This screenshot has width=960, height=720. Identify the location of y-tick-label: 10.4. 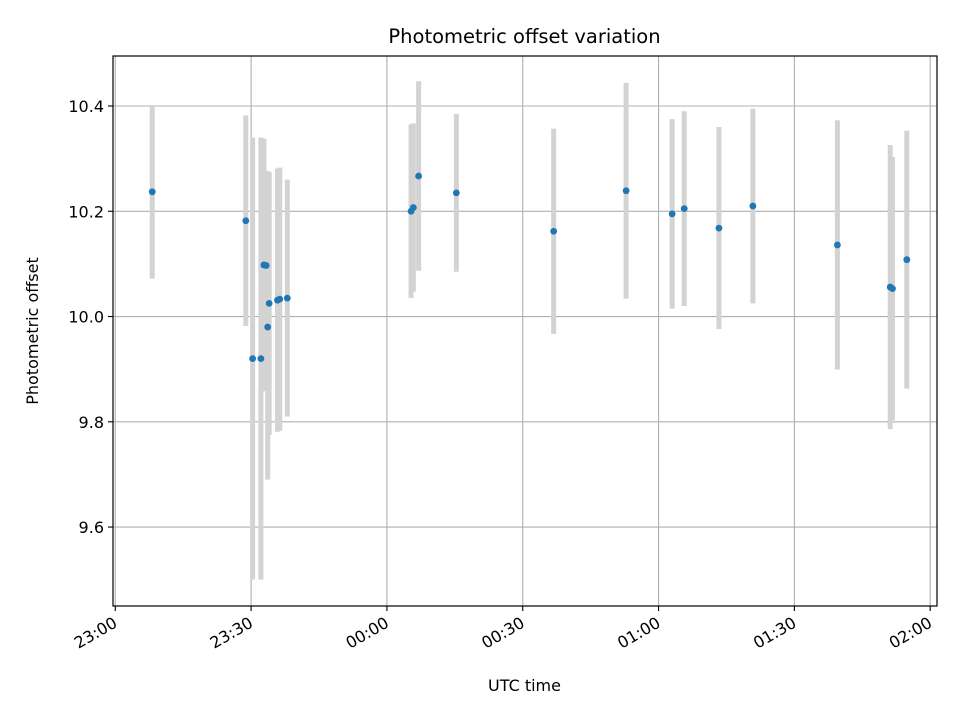
(86, 106).